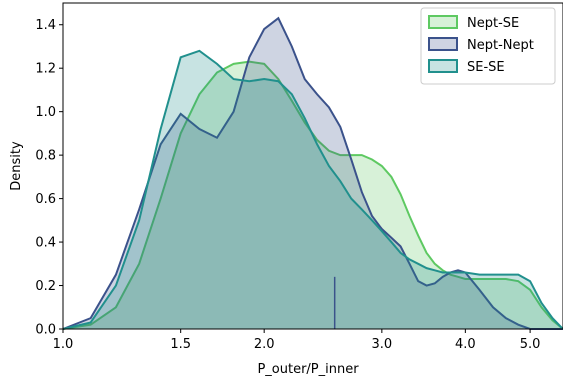 The image size is (563, 382). I want to click on x-axis-ticks: 1.0 1.5 2.0 3.0 4.0 5.0, so click(297, 340).